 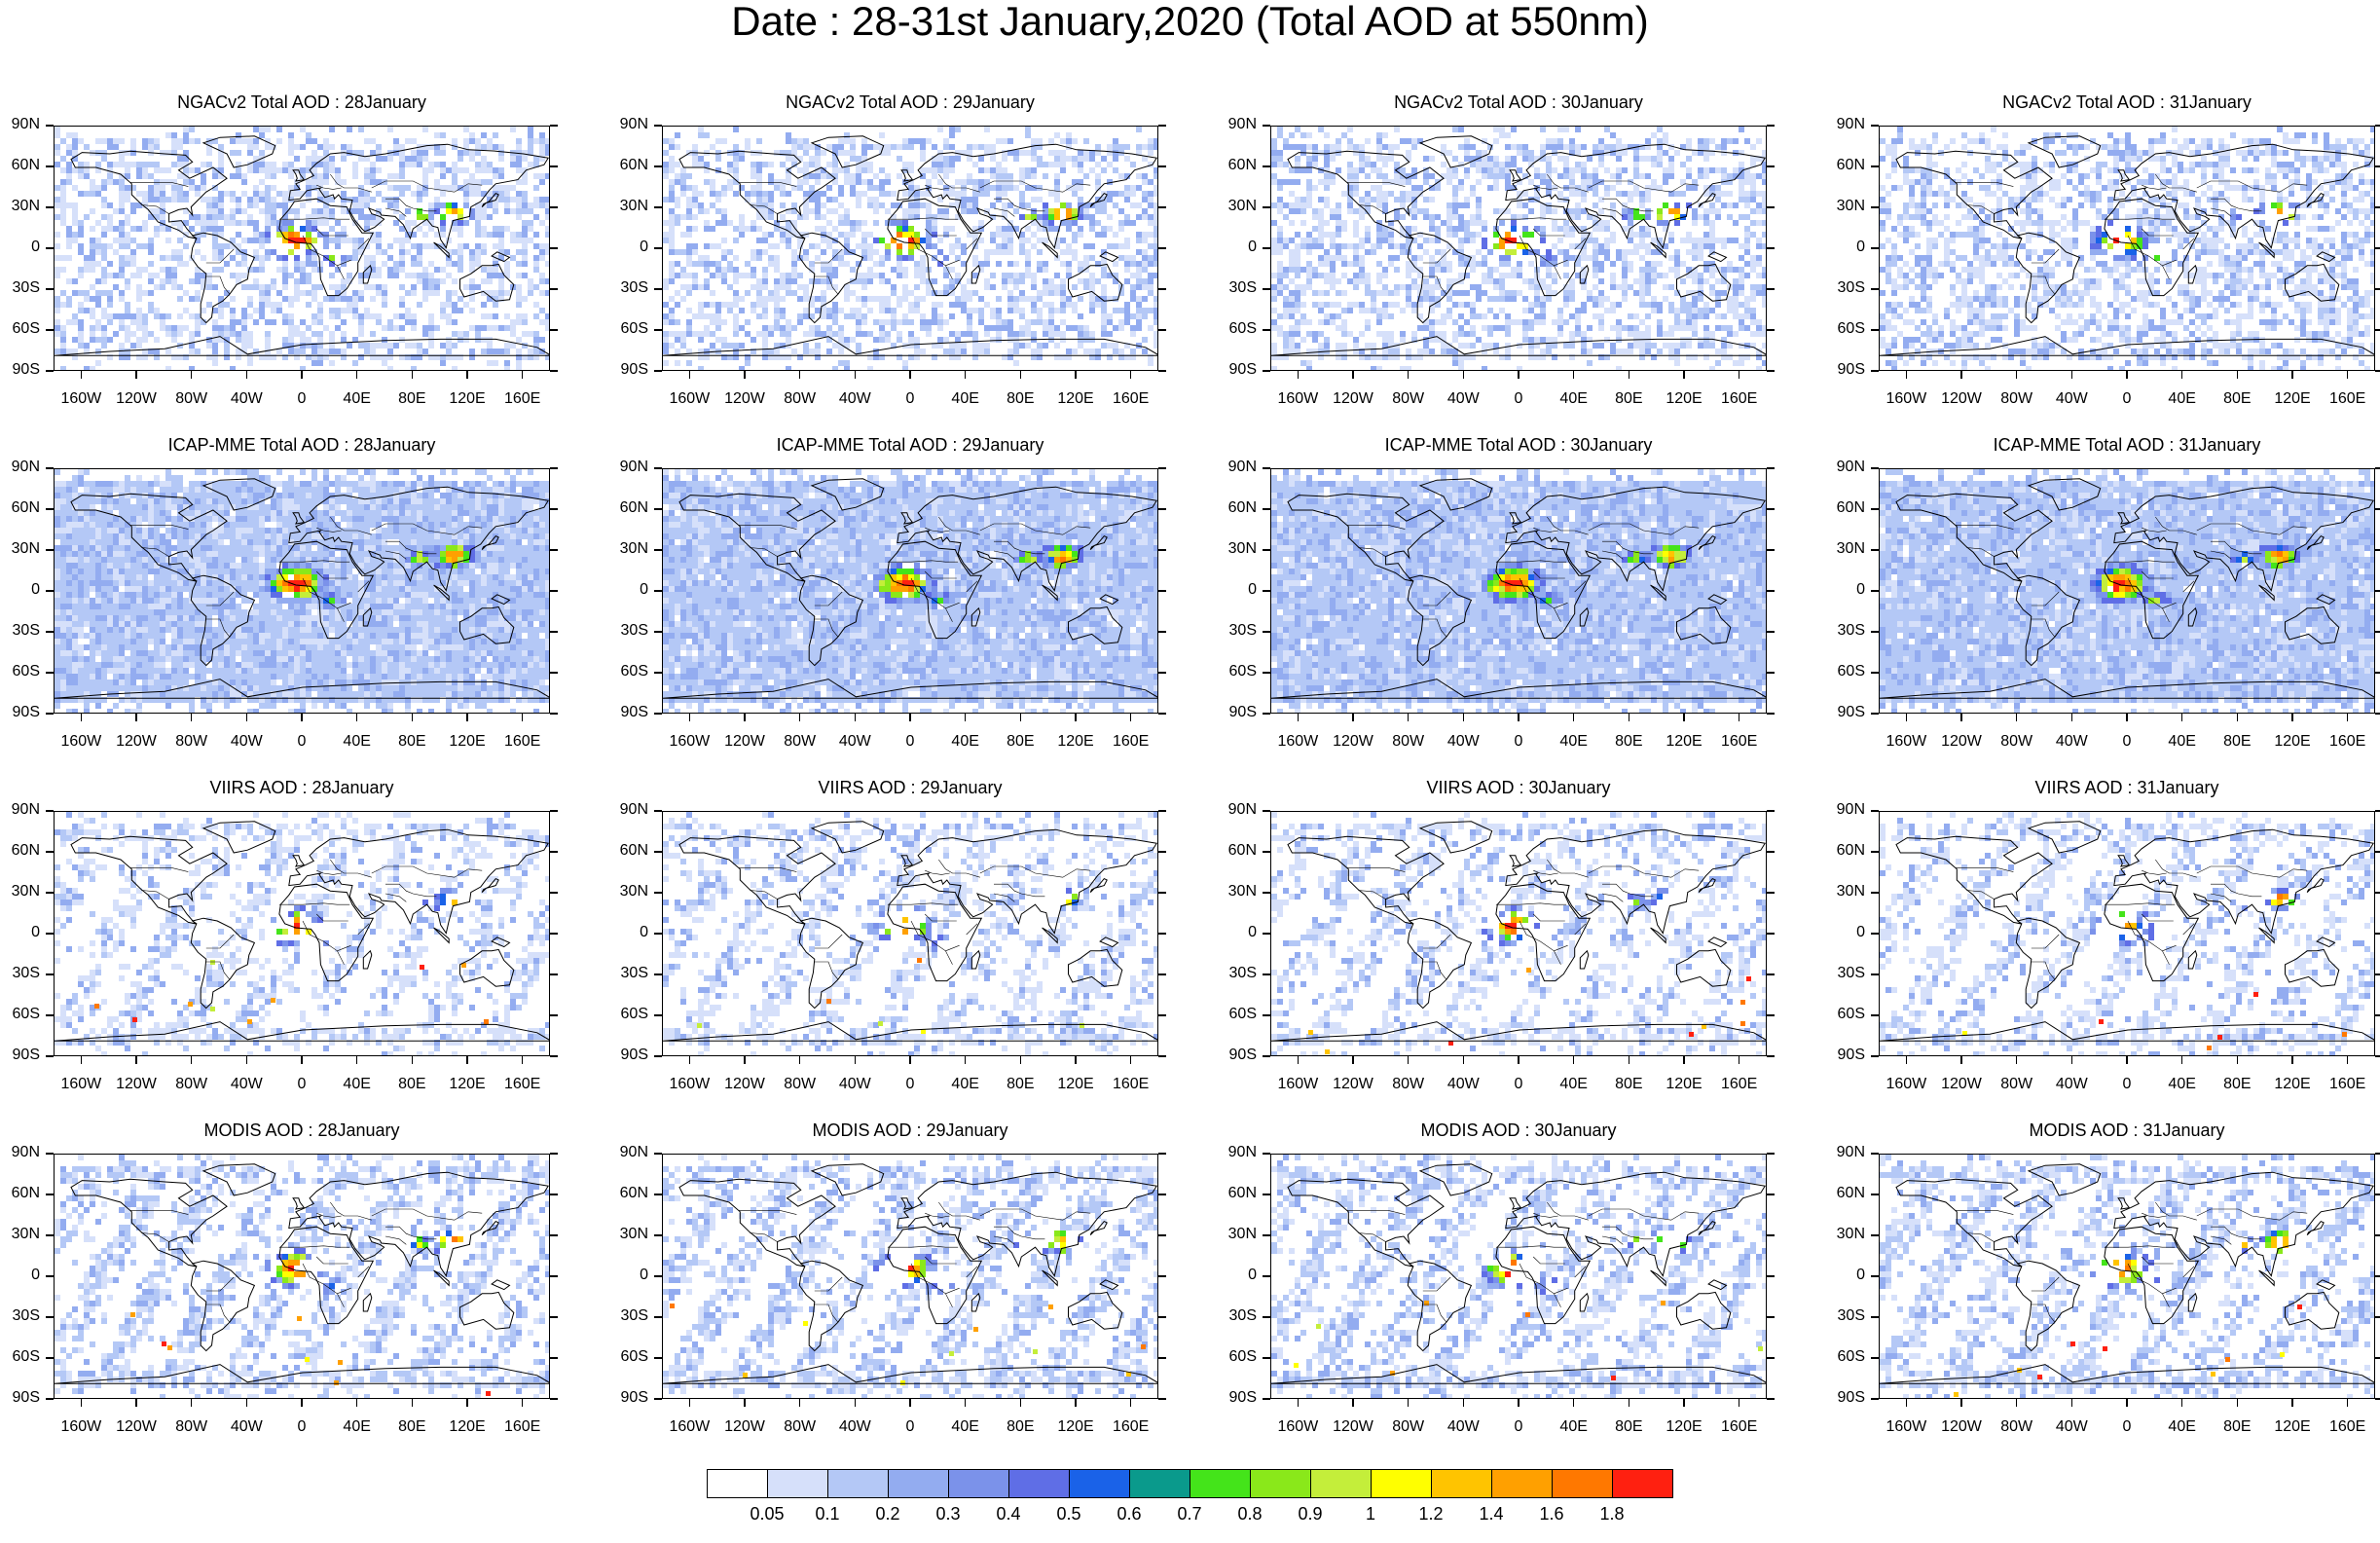 I want to click on panel-title: NGACv2 Total AOD : 29January, so click(x=910, y=102).